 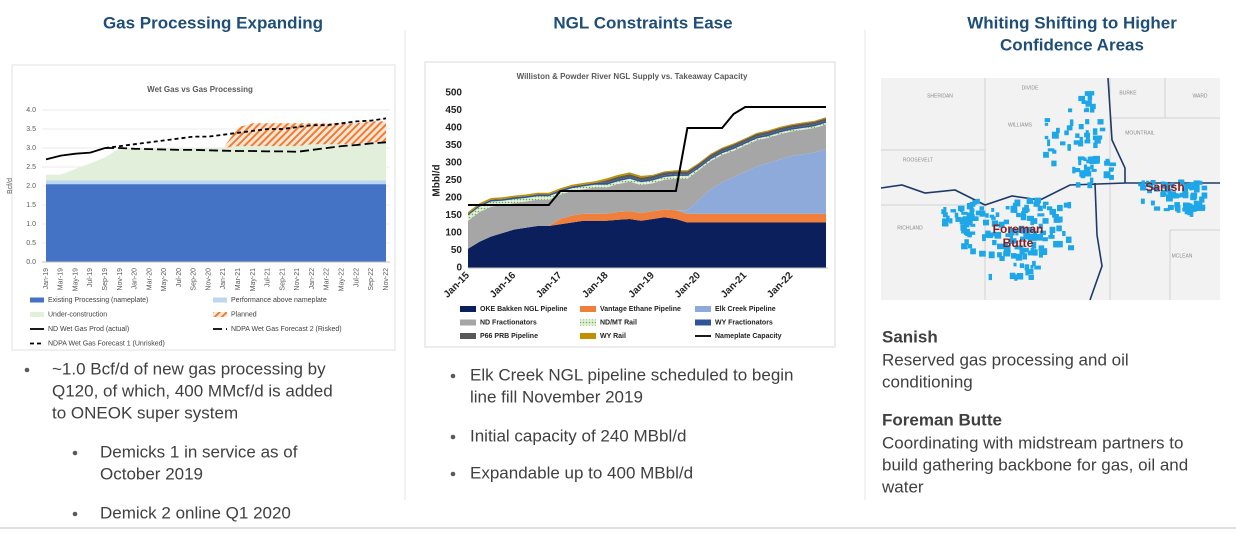 I want to click on x-tick-label: Nov-19, so click(x=120, y=279).